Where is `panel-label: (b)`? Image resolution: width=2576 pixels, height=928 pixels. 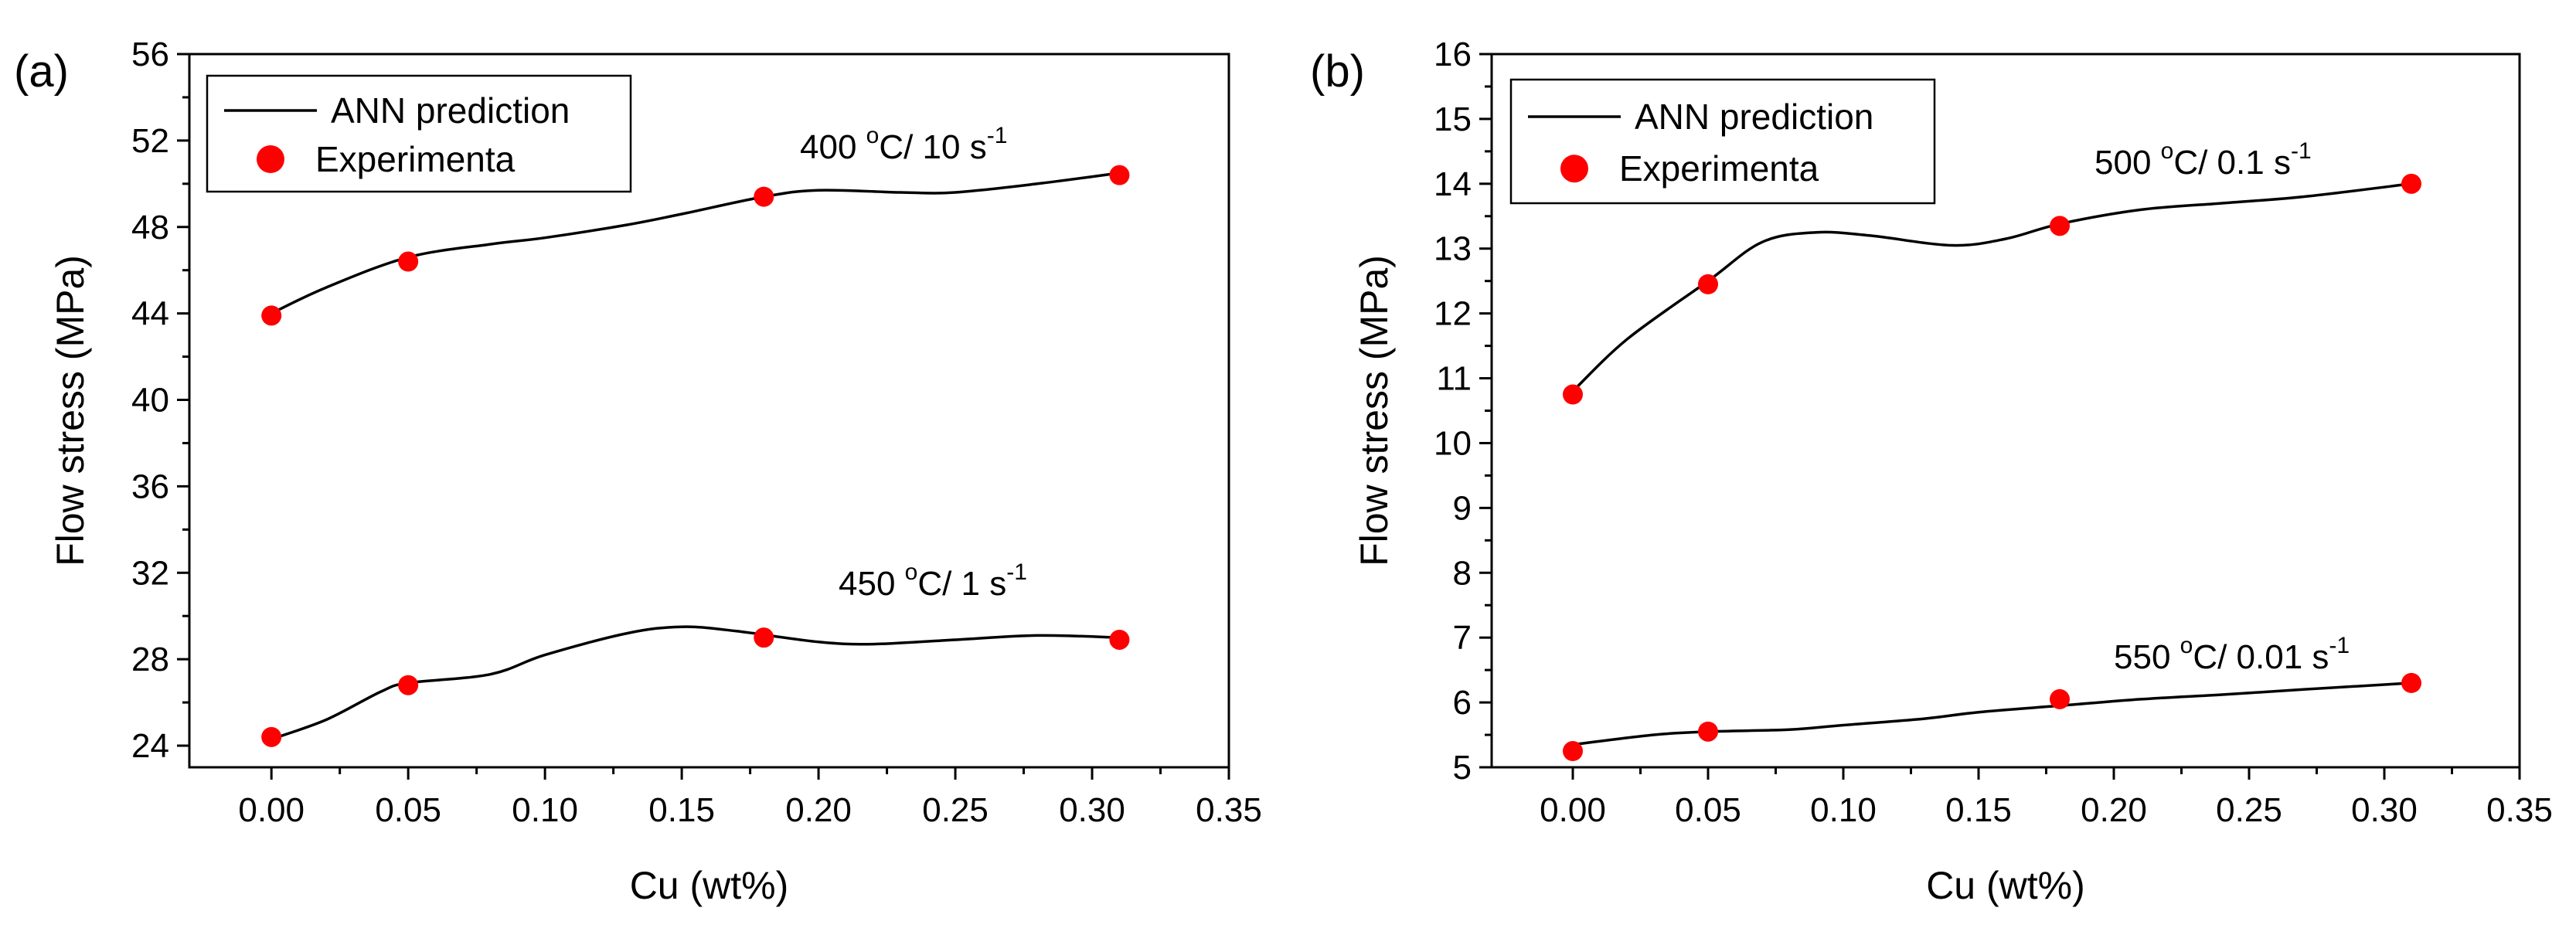 panel-label: (b) is located at coordinates (1337, 71).